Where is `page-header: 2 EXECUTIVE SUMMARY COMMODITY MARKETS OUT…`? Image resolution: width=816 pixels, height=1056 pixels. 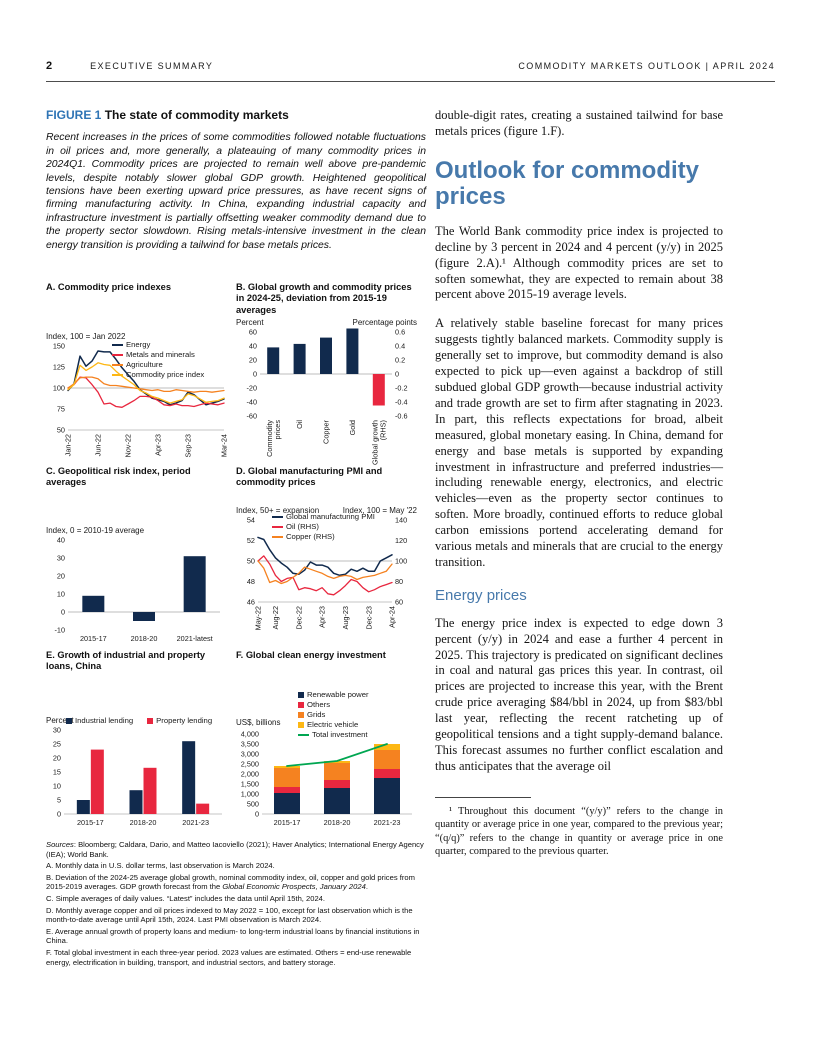
page-header: 2 EXECUTIVE SUMMARY COMMODITY MARKETS OUT… is located at coordinates (410, 69).